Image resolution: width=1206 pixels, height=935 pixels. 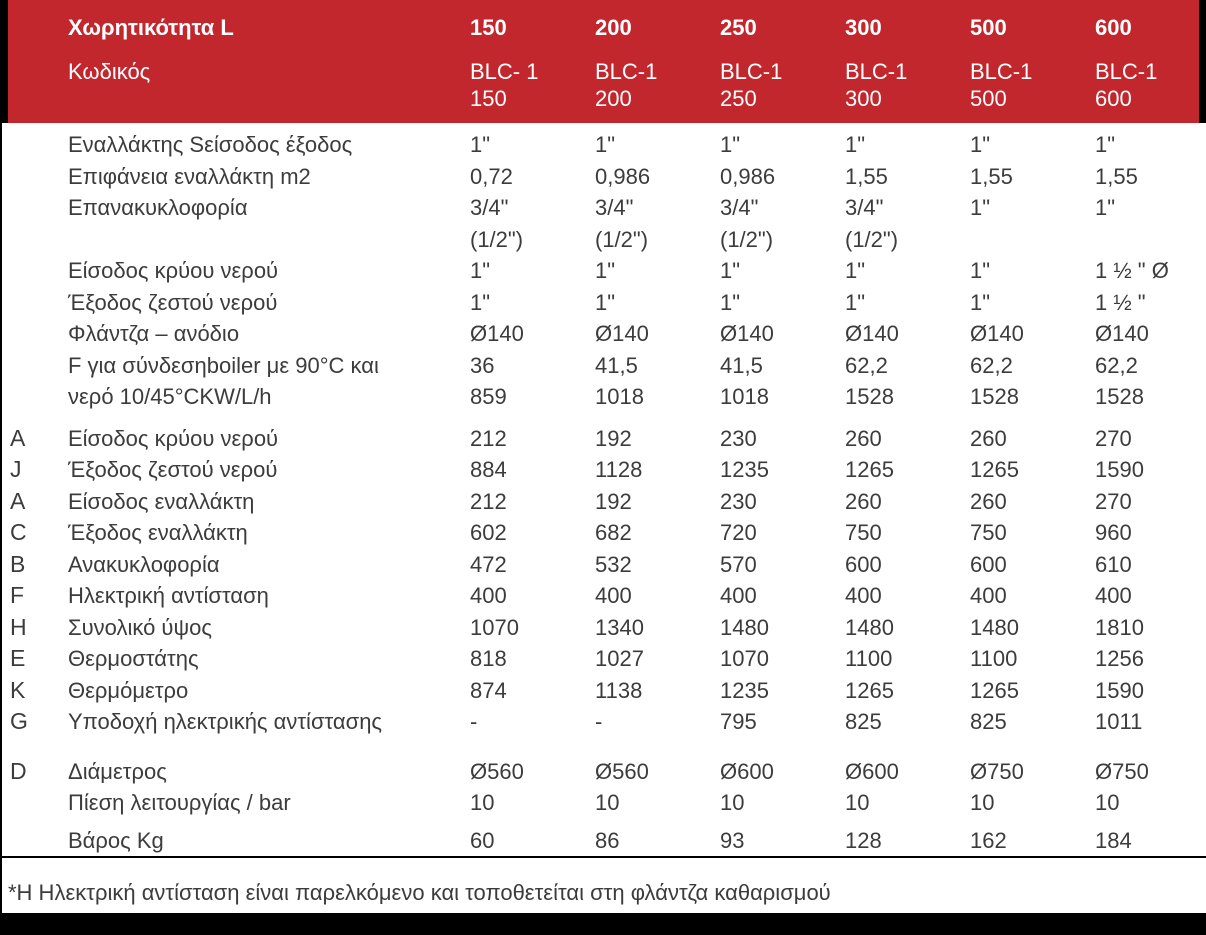 I want to click on row-letter: H, so click(x=18, y=626).